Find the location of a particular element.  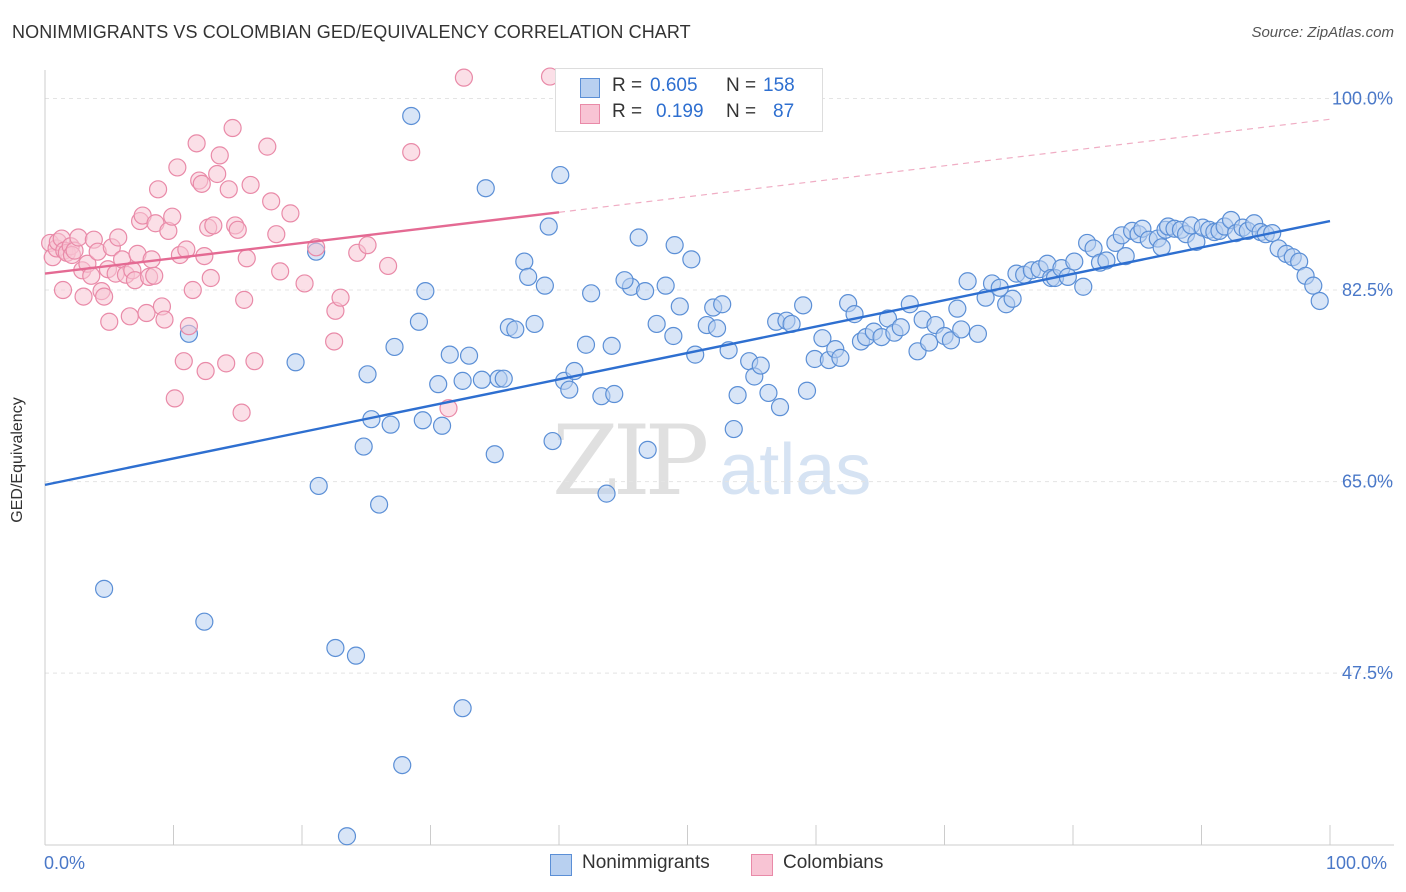

stats-r-label: R = is located at coordinates (627, 85).